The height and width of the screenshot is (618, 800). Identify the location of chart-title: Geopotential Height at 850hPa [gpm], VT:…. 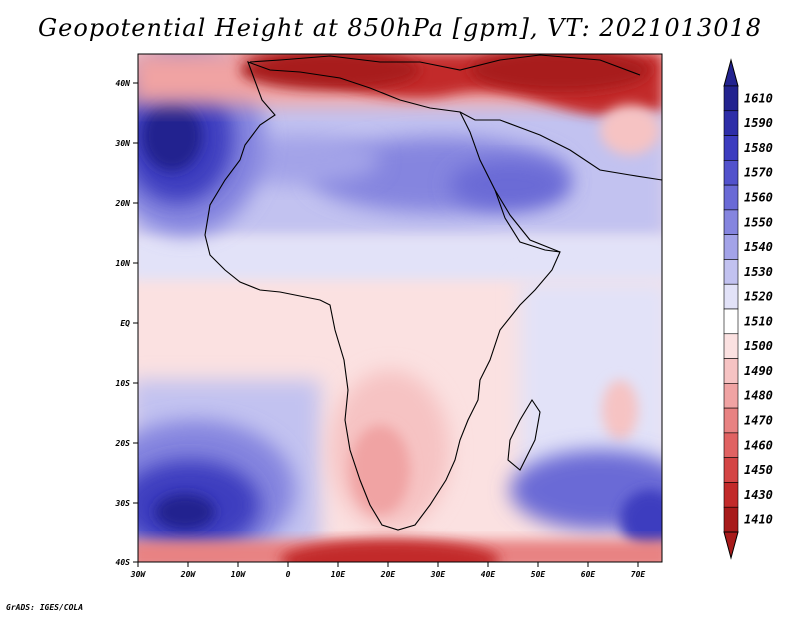
(400, 28).